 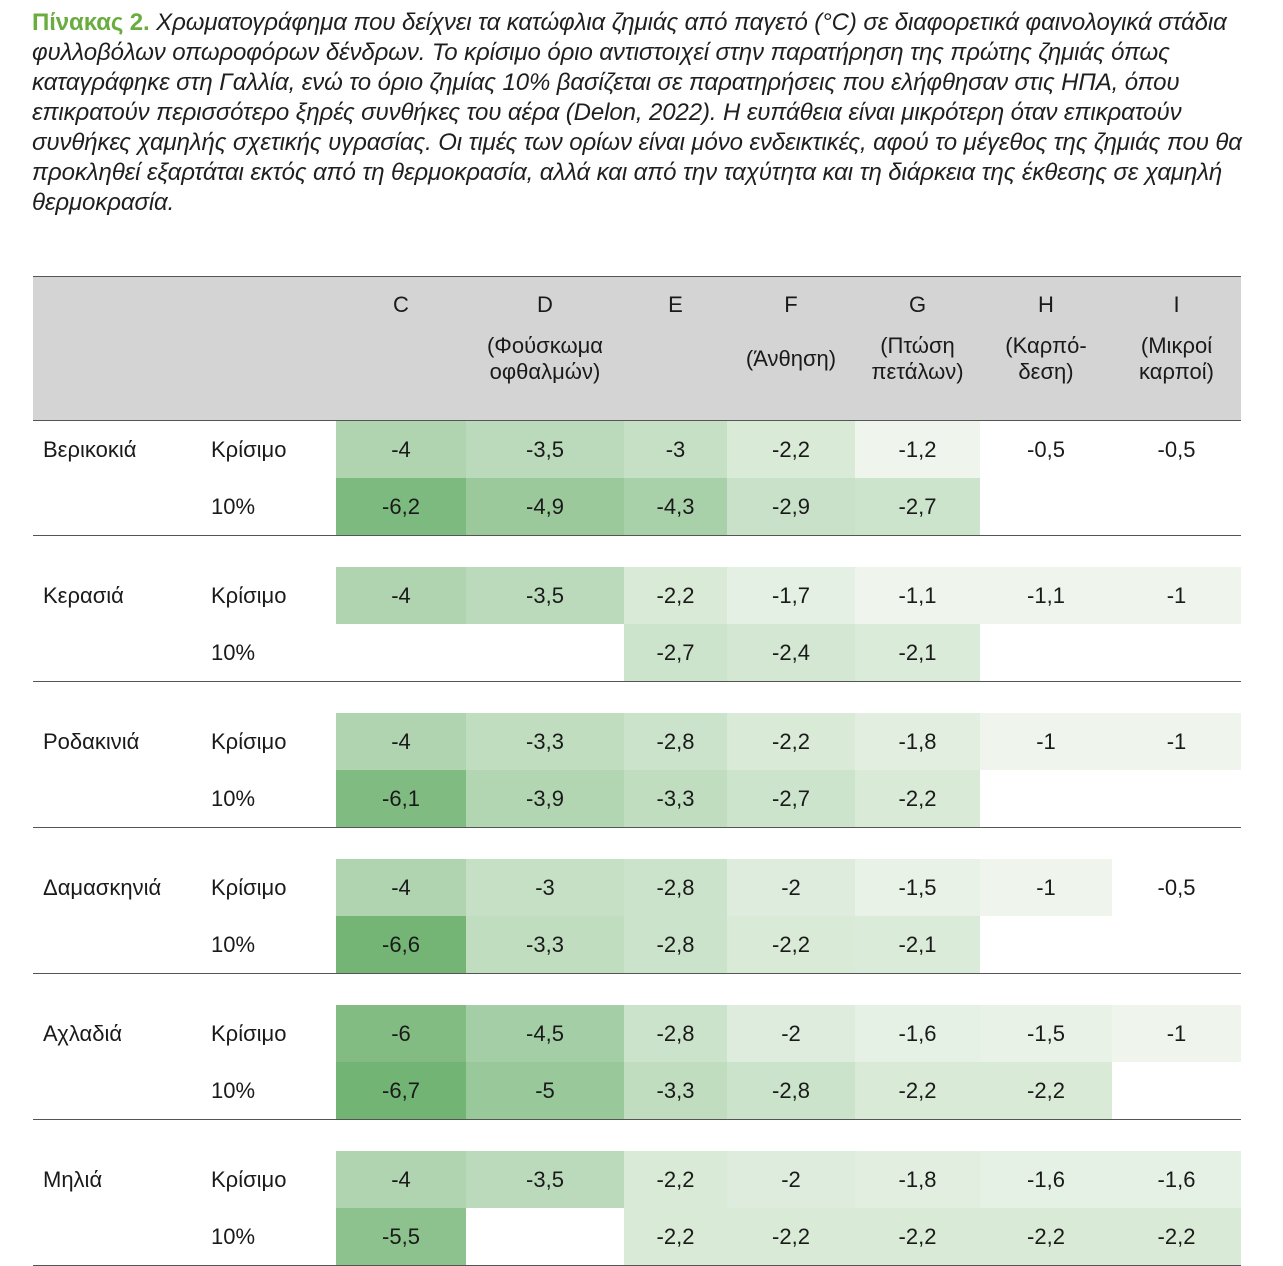 I want to click on stage-code: H, so click(x=1046, y=304).